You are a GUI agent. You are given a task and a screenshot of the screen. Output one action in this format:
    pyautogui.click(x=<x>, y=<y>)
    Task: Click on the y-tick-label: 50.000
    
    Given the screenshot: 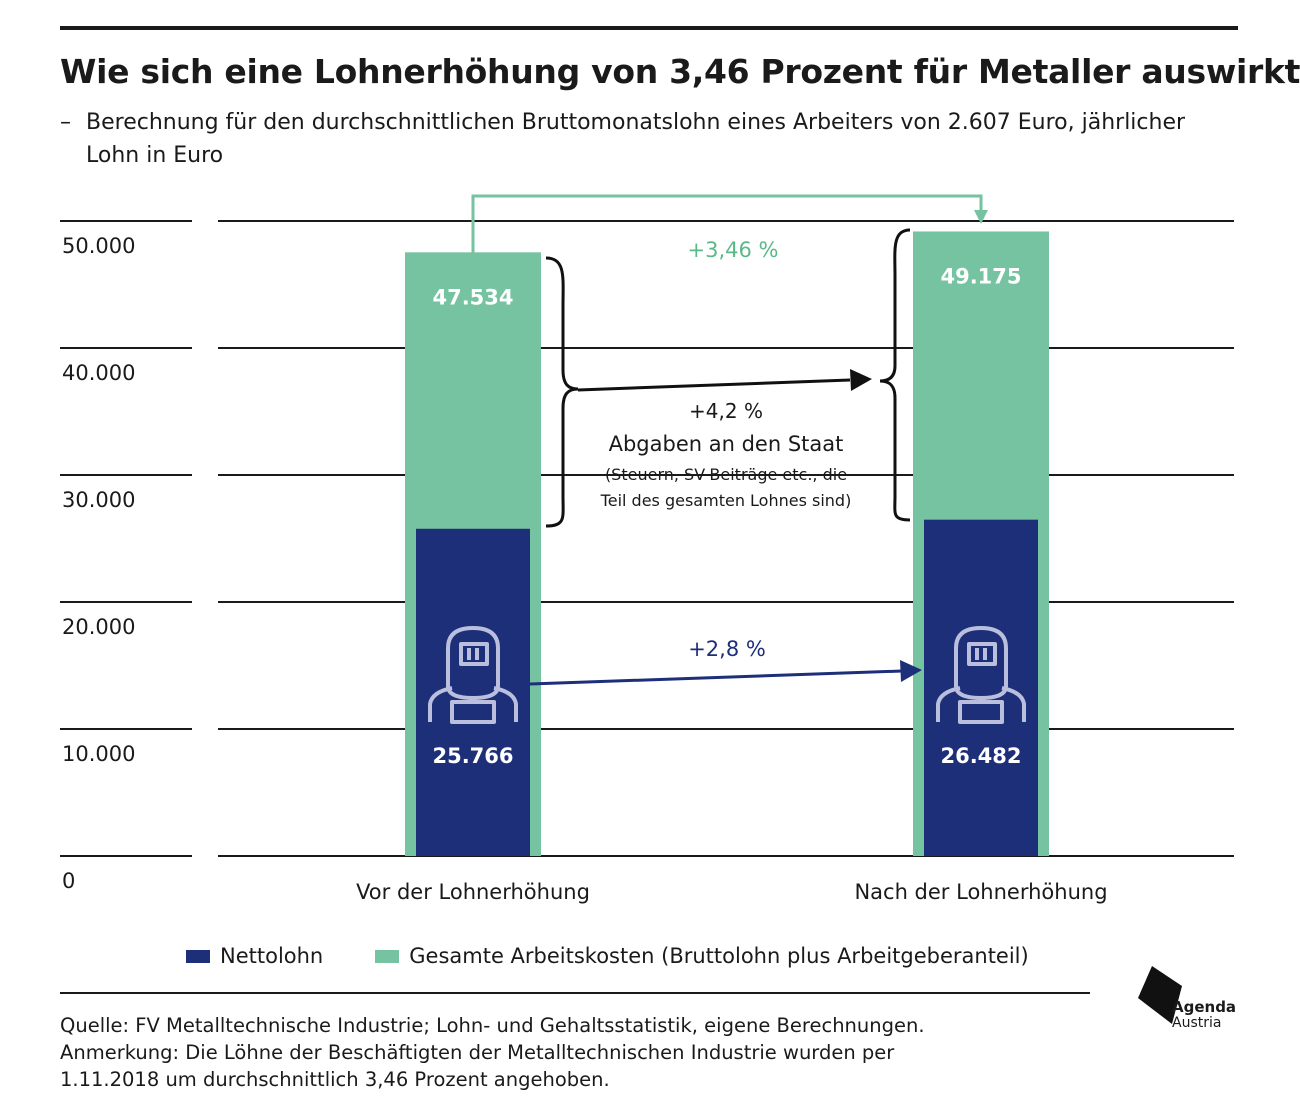 What is the action you would take?
    pyautogui.click(x=98, y=246)
    